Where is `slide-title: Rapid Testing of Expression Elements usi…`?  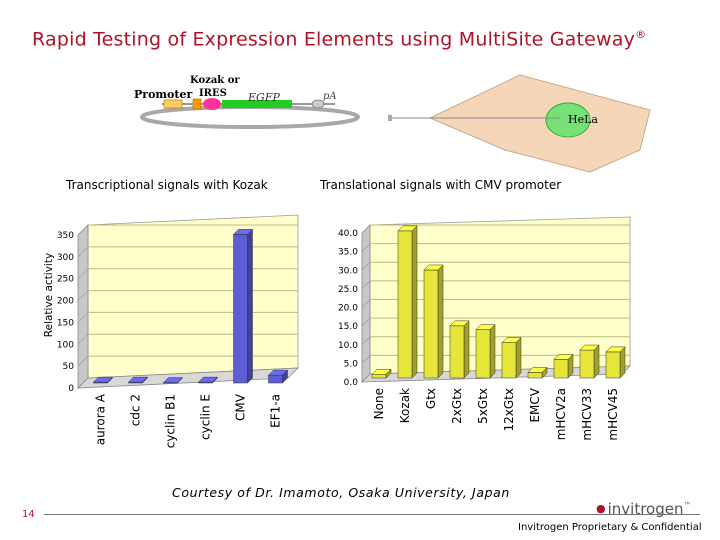 slide-title: Rapid Testing of Expression Elements usi… is located at coordinates (339, 39).